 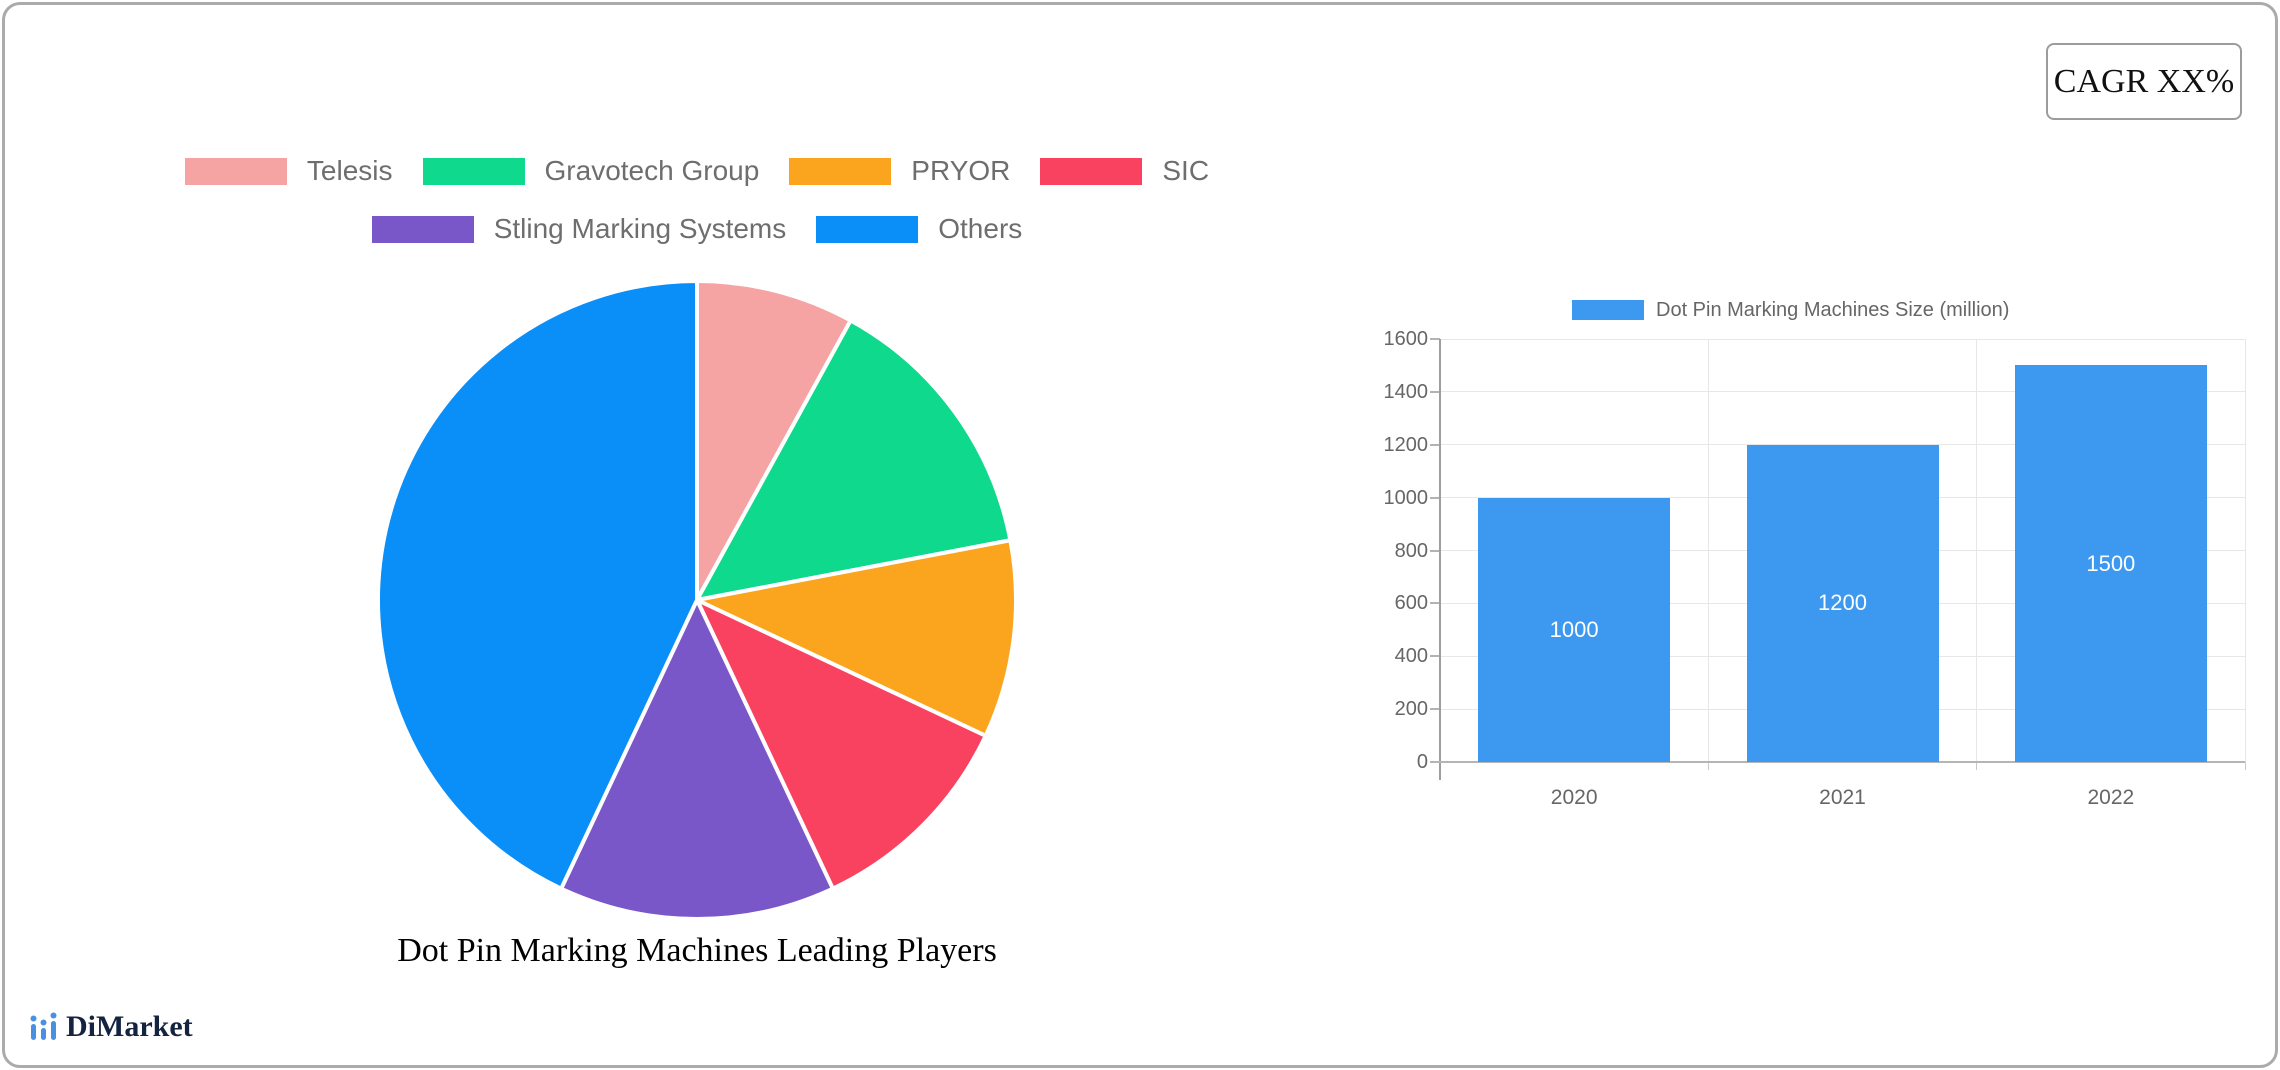 I want to click on pie-slice-gravotech-group, so click(x=854, y=460).